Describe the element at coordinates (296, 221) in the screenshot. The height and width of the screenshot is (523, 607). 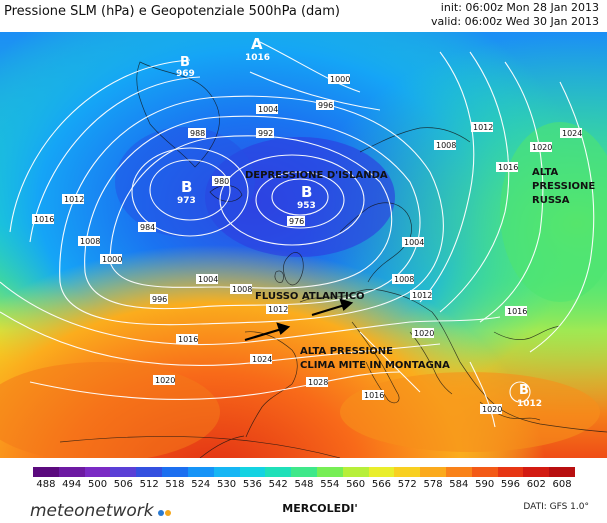
I see `isobar-label: 976` at that location.